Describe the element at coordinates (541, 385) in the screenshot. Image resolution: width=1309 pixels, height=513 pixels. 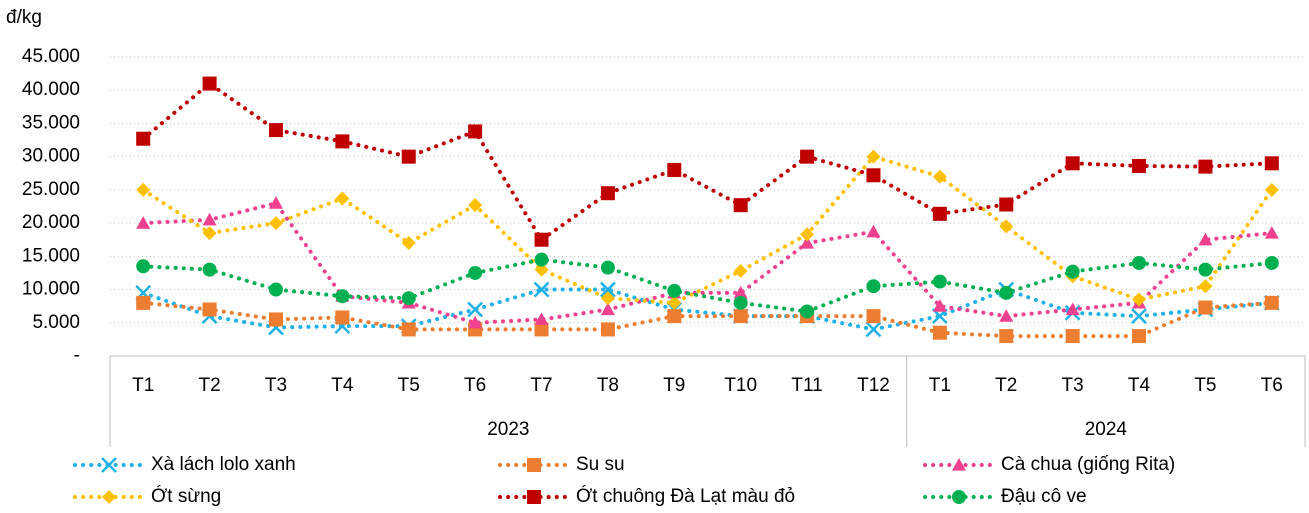
I see `x-tick-label: T7` at that location.